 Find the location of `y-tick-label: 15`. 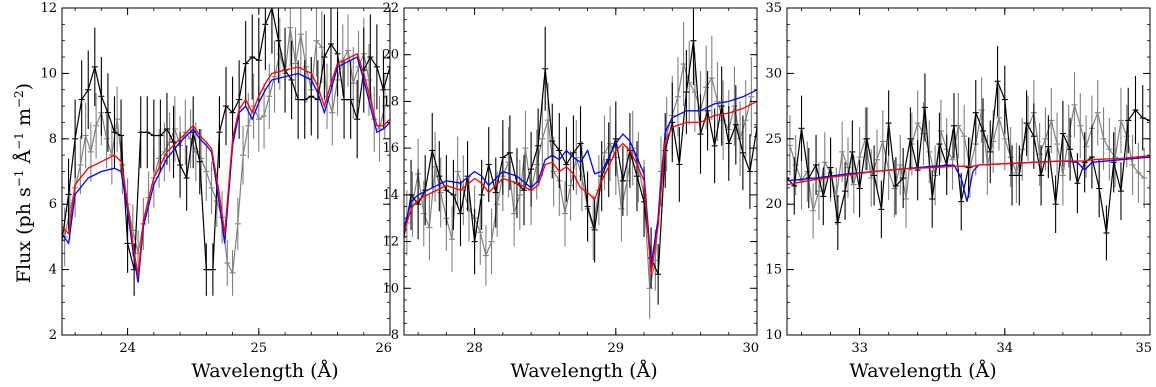

y-tick-label: 15 is located at coordinates (773, 270).